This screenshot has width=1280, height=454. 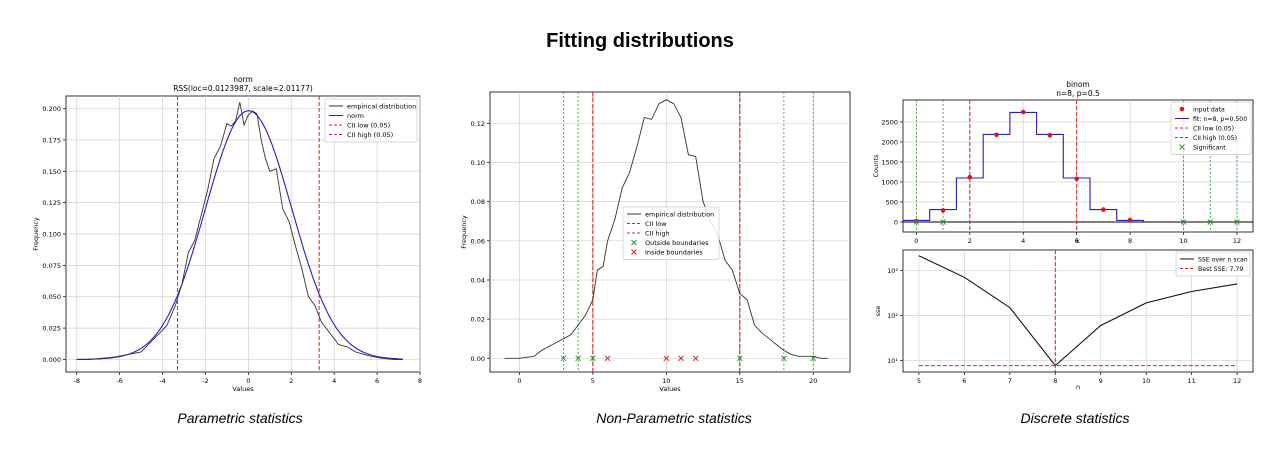 What do you see at coordinates (889, 123) in the screenshot?
I see `binom-ytick-label: 2500` at bounding box center [889, 123].